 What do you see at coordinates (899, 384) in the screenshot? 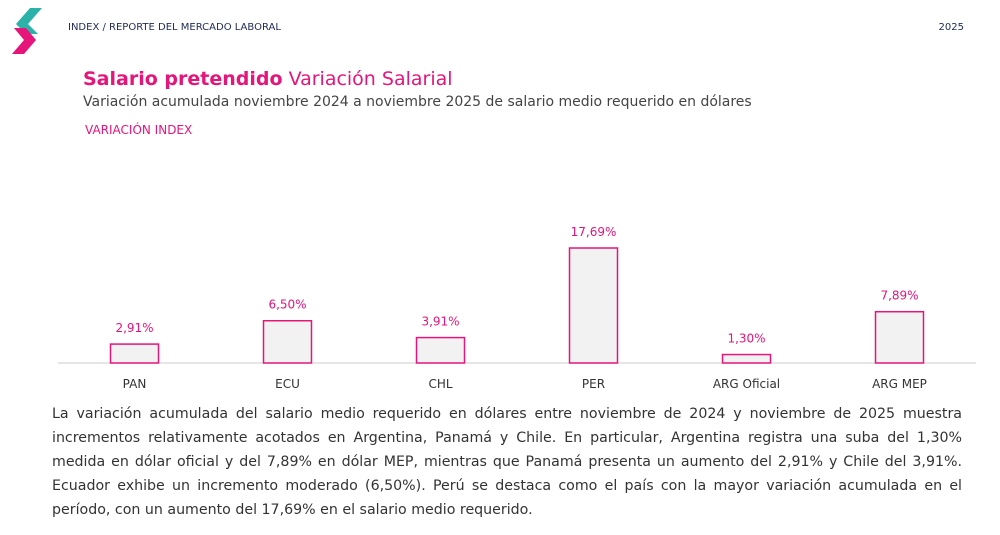
I see `x-tick-label: ARG MEP` at bounding box center [899, 384].